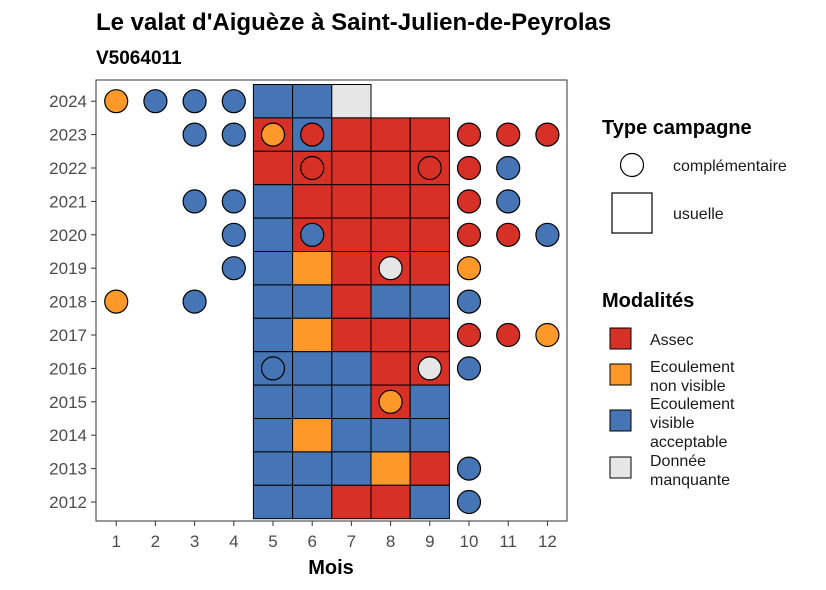 The height and width of the screenshot is (590, 826). I want to click on y-tick-label: 2019, so click(68, 268).